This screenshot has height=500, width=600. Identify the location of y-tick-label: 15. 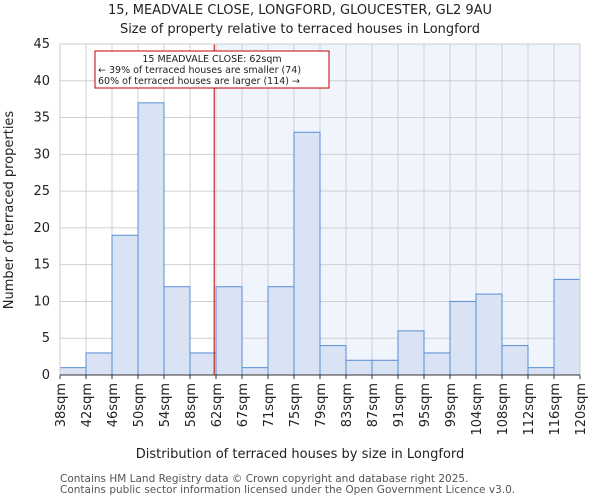
(41, 265).